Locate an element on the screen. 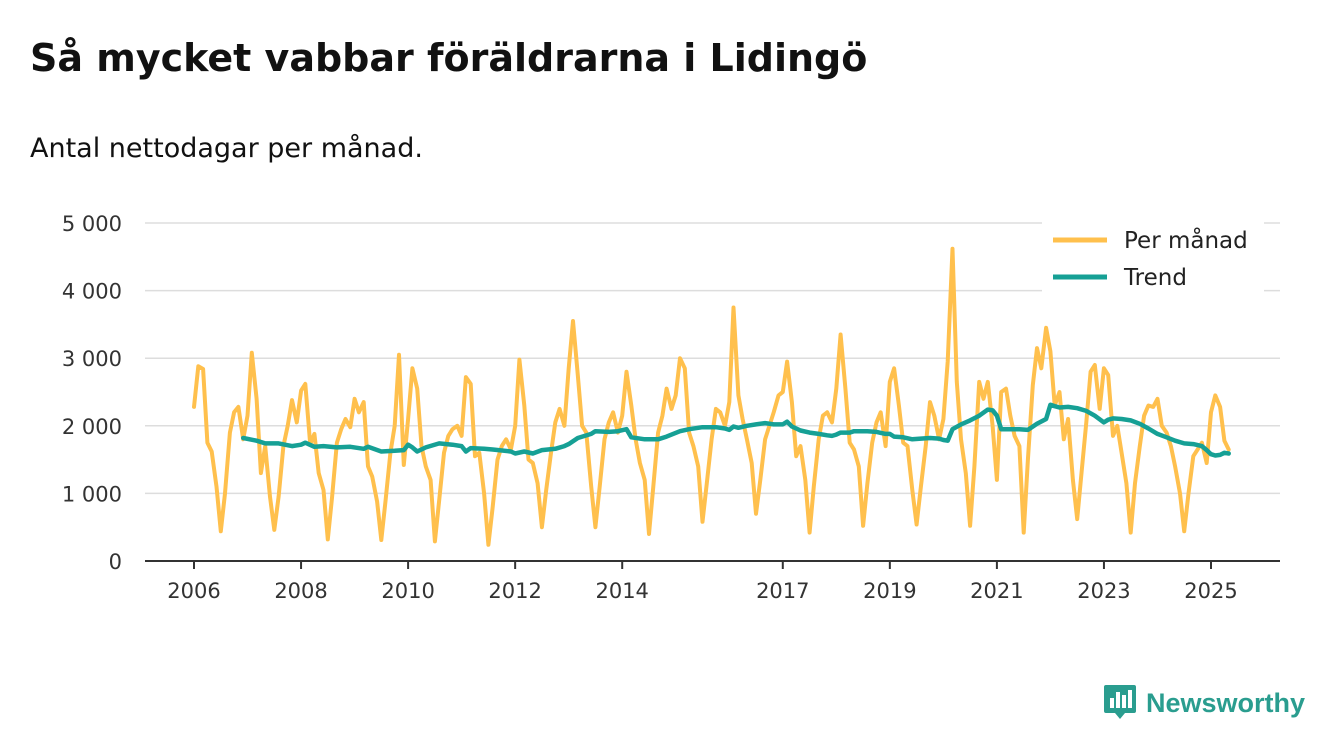 The height and width of the screenshot is (753, 1340). brand-name: Newsworthy is located at coordinates (1226, 702).